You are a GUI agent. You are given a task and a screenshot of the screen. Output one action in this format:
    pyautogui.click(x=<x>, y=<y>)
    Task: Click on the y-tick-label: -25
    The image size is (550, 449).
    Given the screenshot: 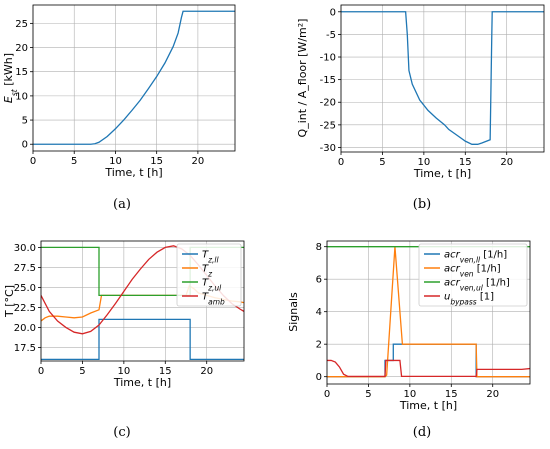 What is the action you would take?
    pyautogui.click(x=328, y=125)
    